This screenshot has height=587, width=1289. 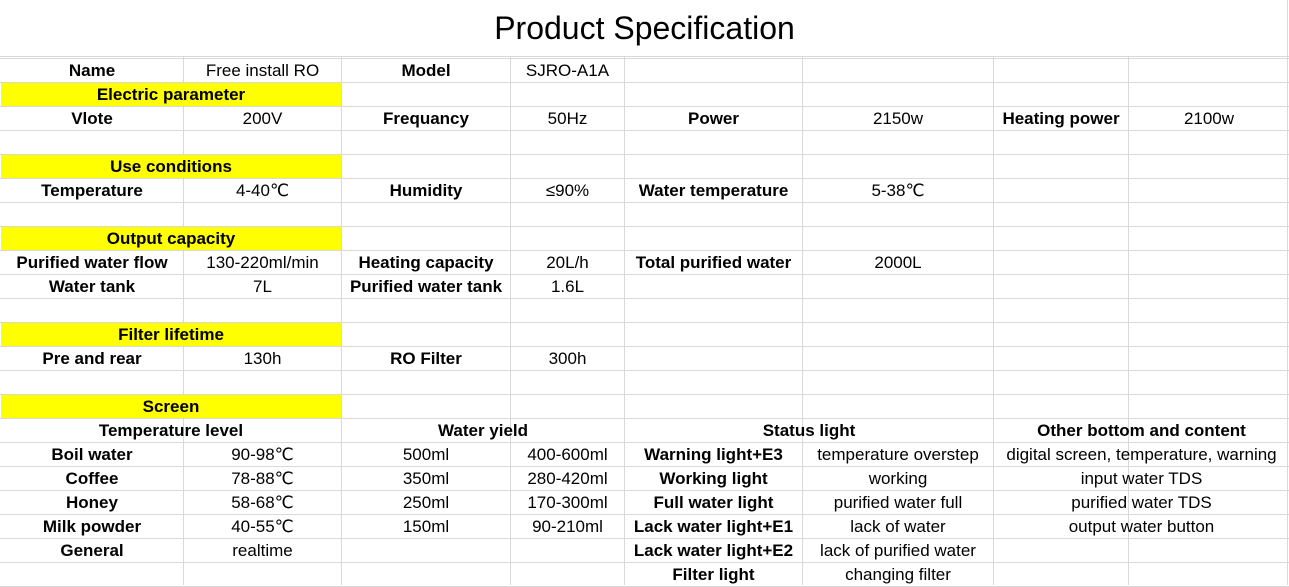 I want to click on value-cell: output water button, so click(x=1141, y=526).